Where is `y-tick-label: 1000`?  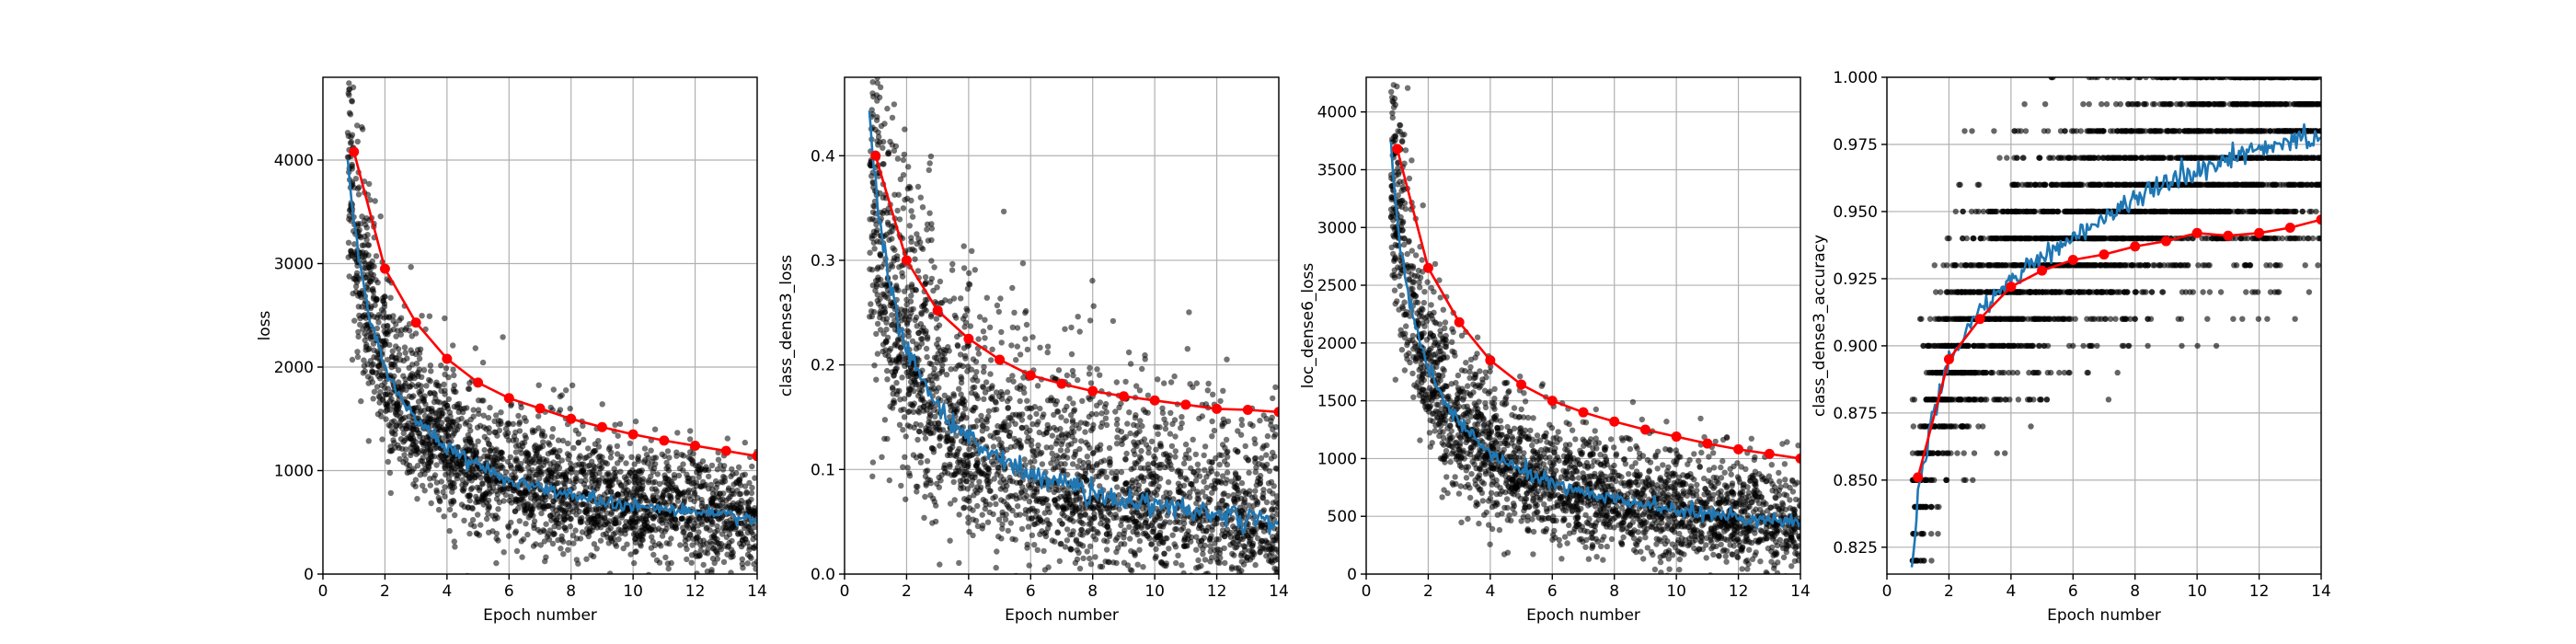 y-tick-label: 1000 is located at coordinates (294, 472).